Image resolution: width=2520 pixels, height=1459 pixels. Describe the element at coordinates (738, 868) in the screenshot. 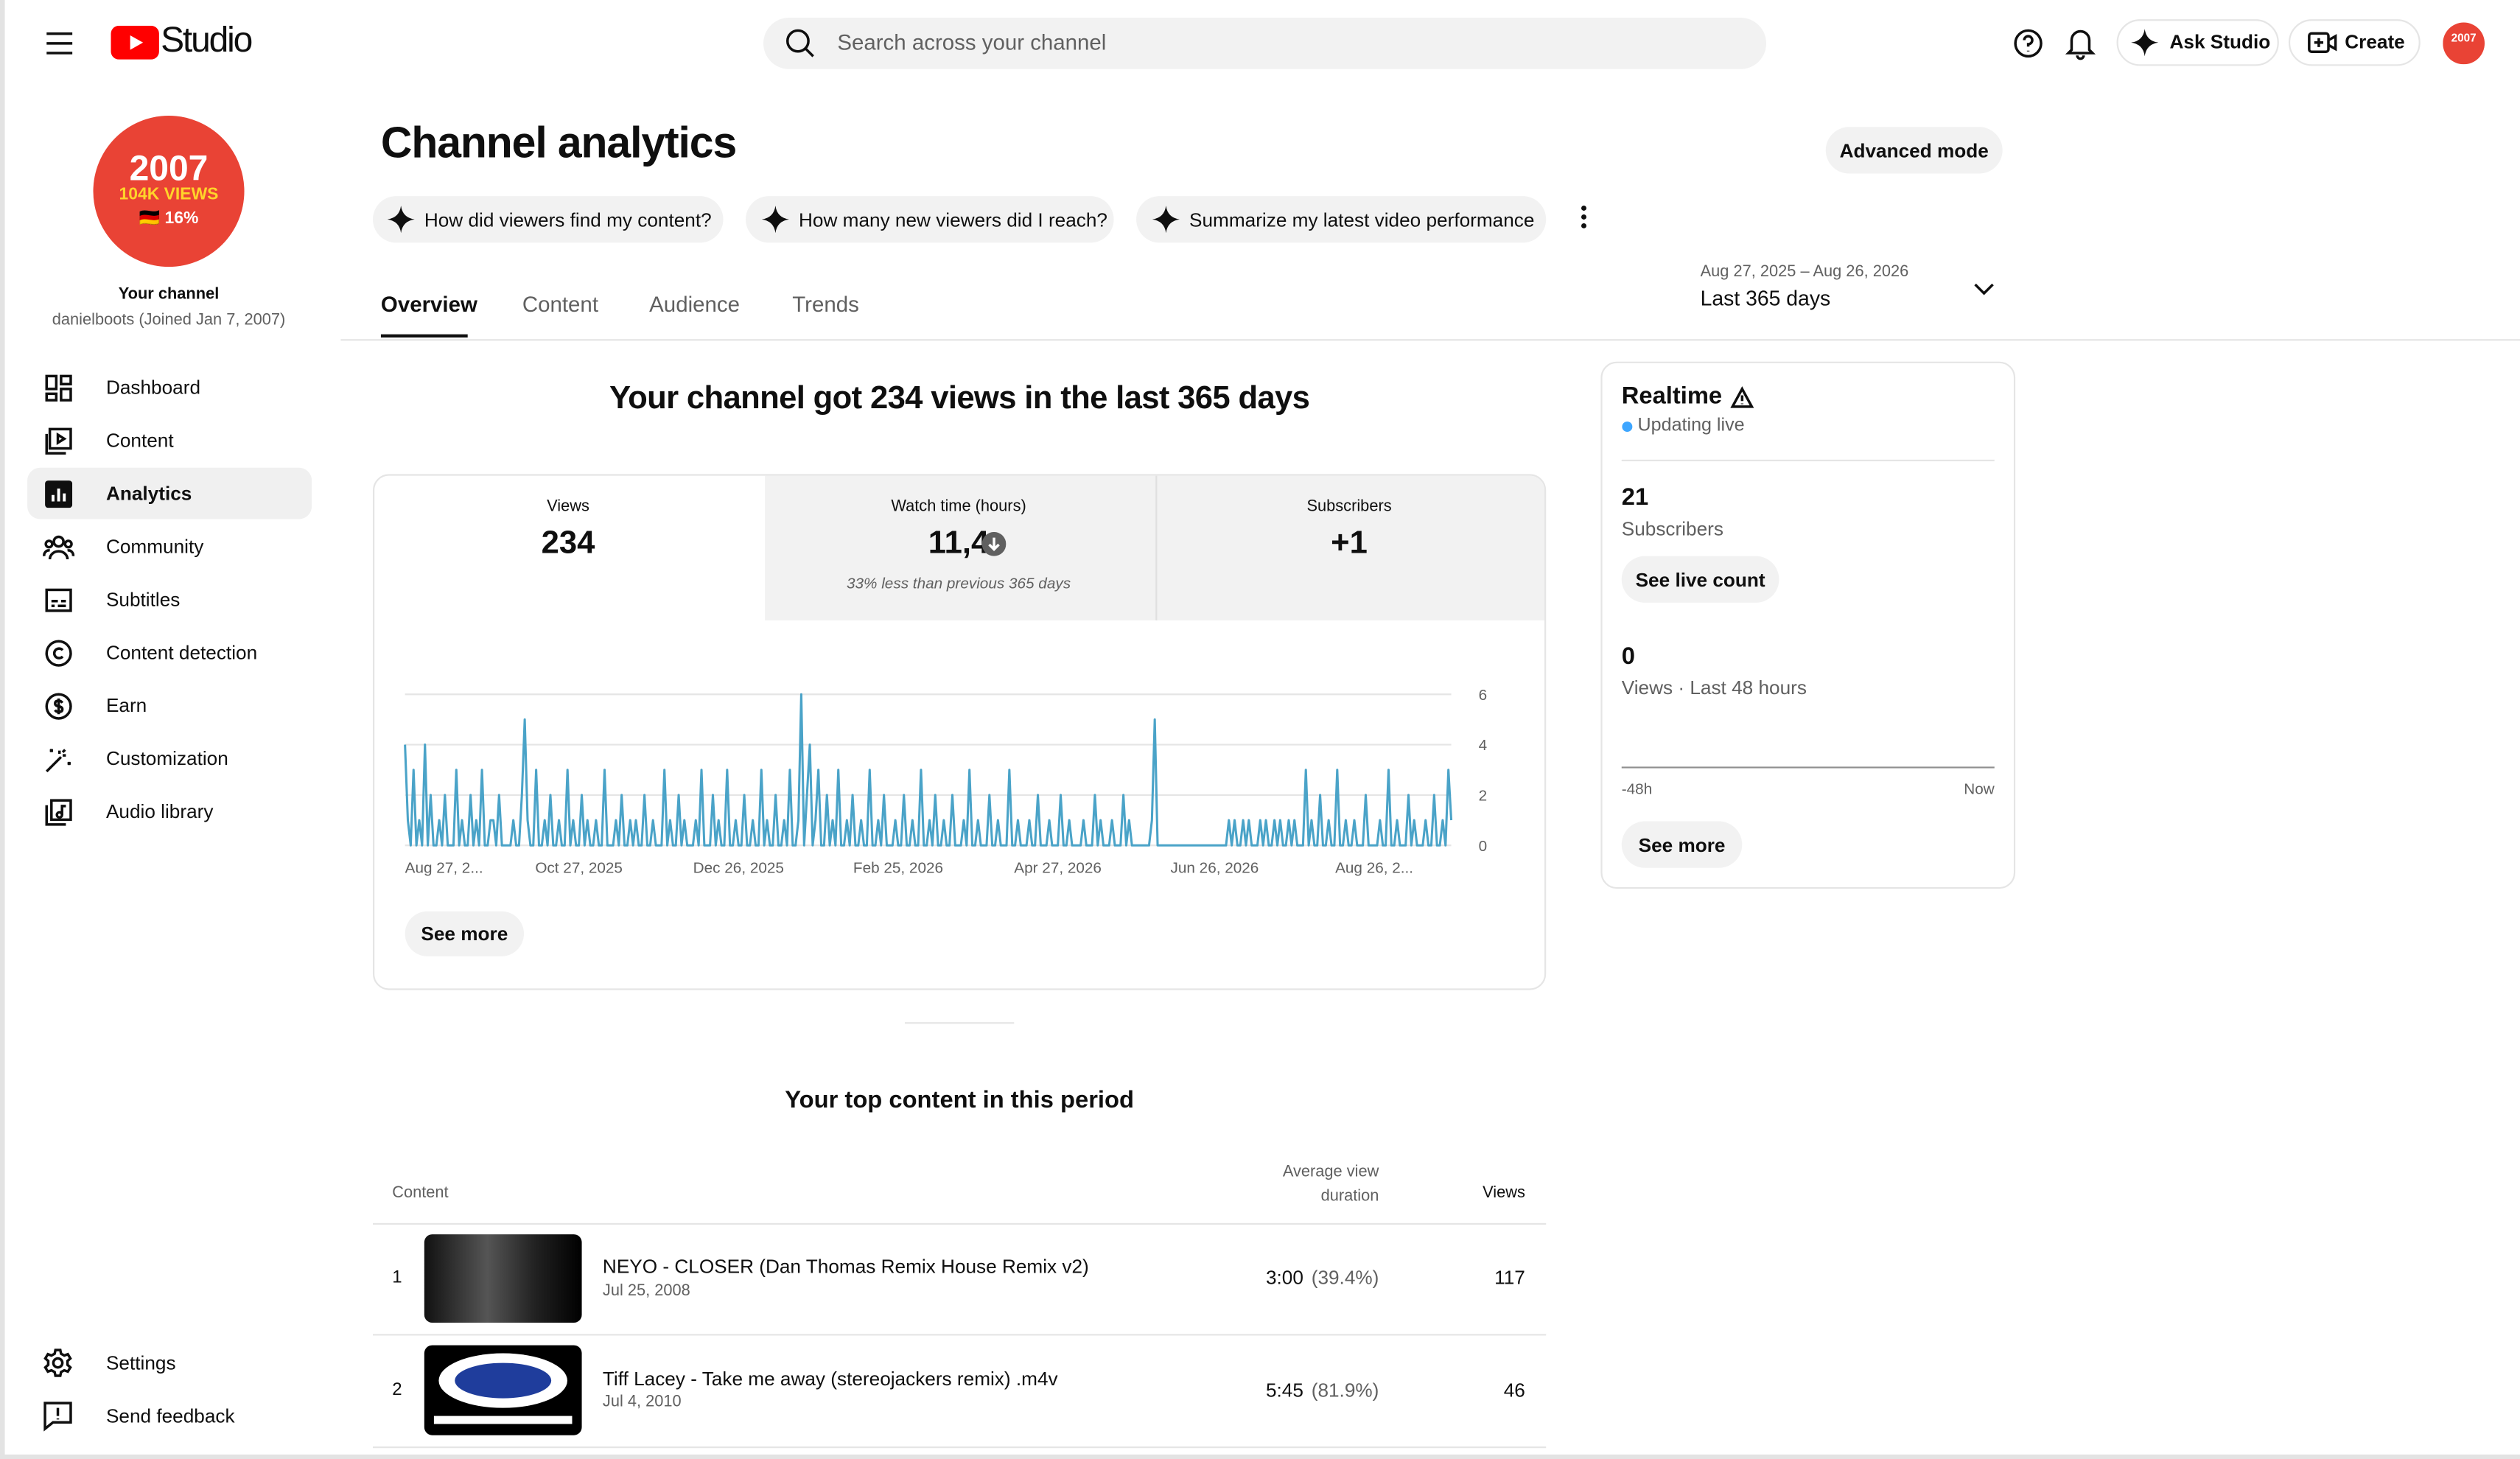

I see `x-tick-label: Dec 26, 2025` at that location.